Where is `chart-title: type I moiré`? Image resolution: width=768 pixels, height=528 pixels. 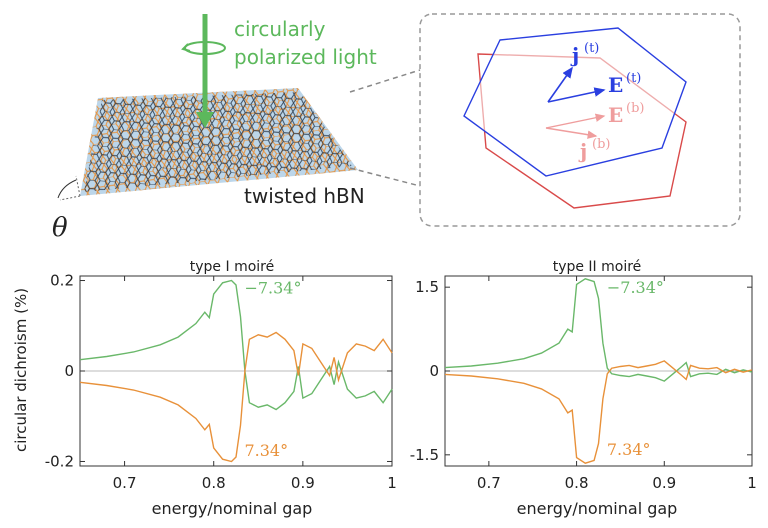
chart-title: type I moiré is located at coordinates (232, 267).